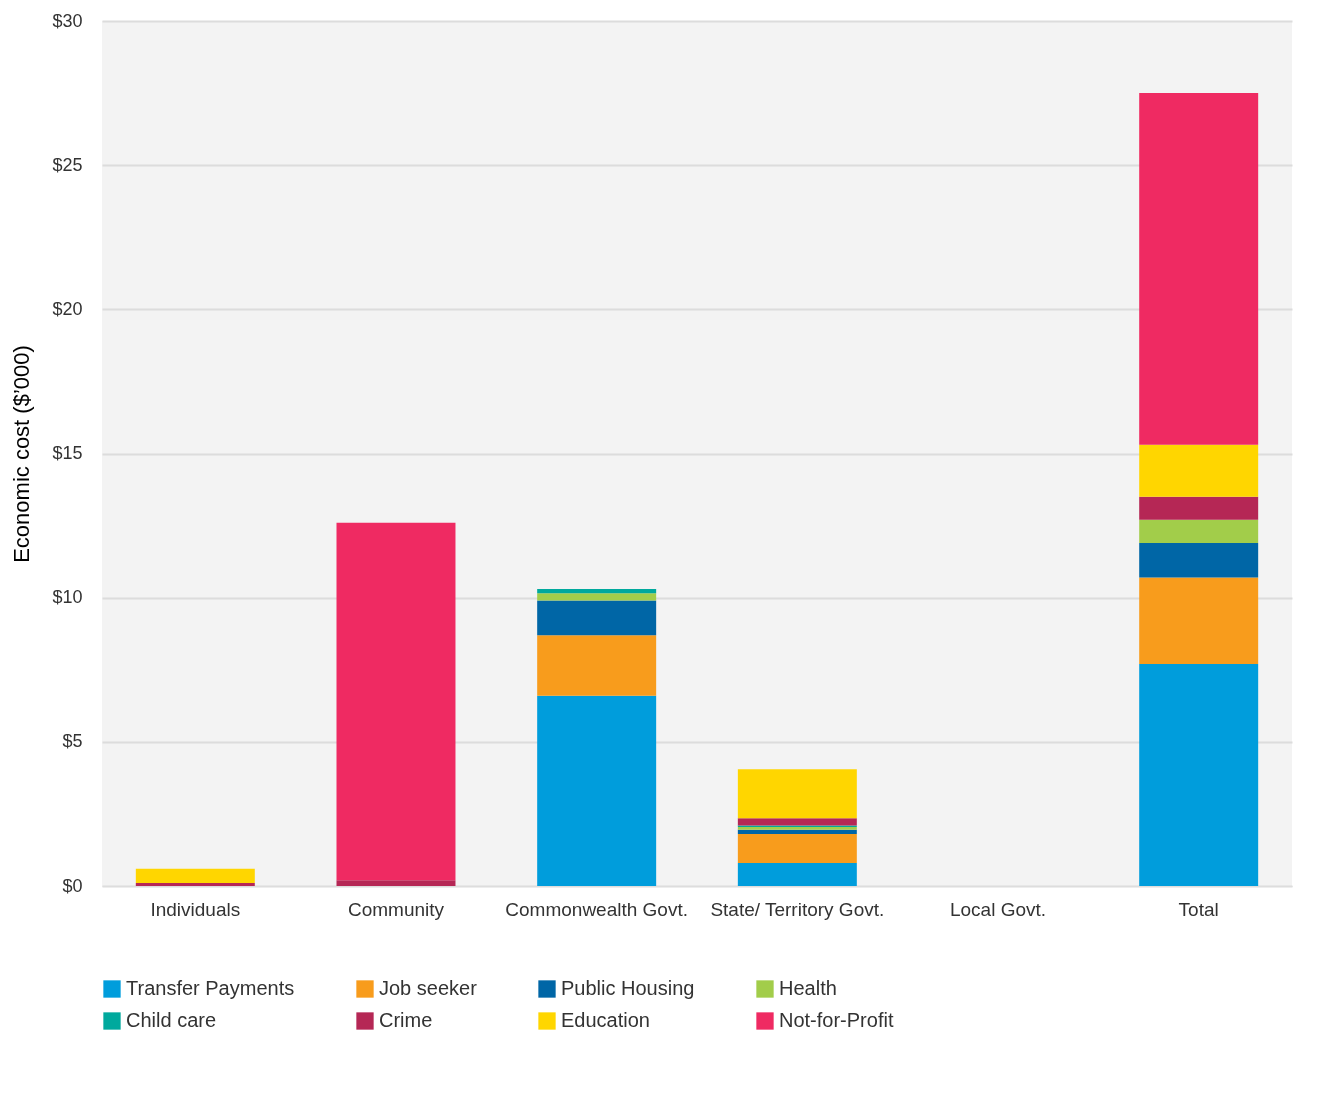  I want to click on y-tick-label: $15, so click(67, 453).